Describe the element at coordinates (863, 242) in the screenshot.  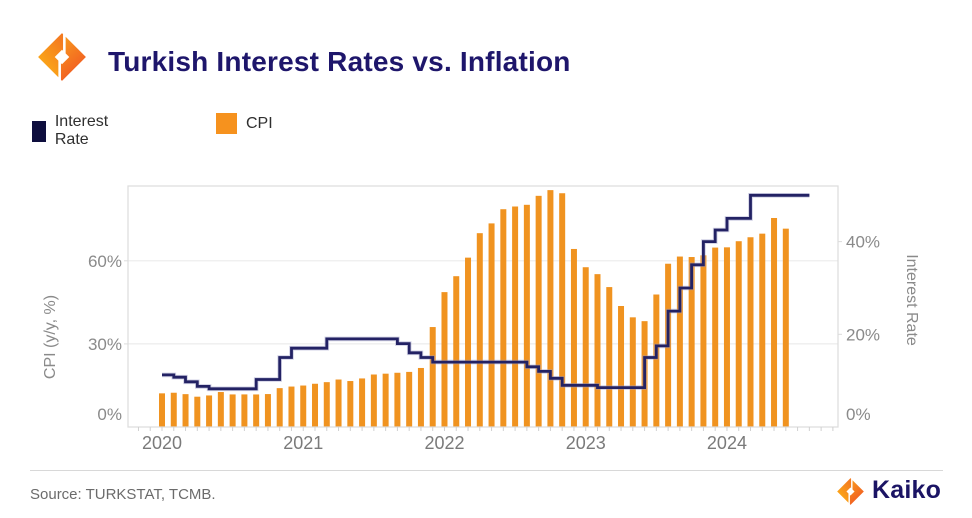
I see `right-axis-tick-label: 40%` at that location.